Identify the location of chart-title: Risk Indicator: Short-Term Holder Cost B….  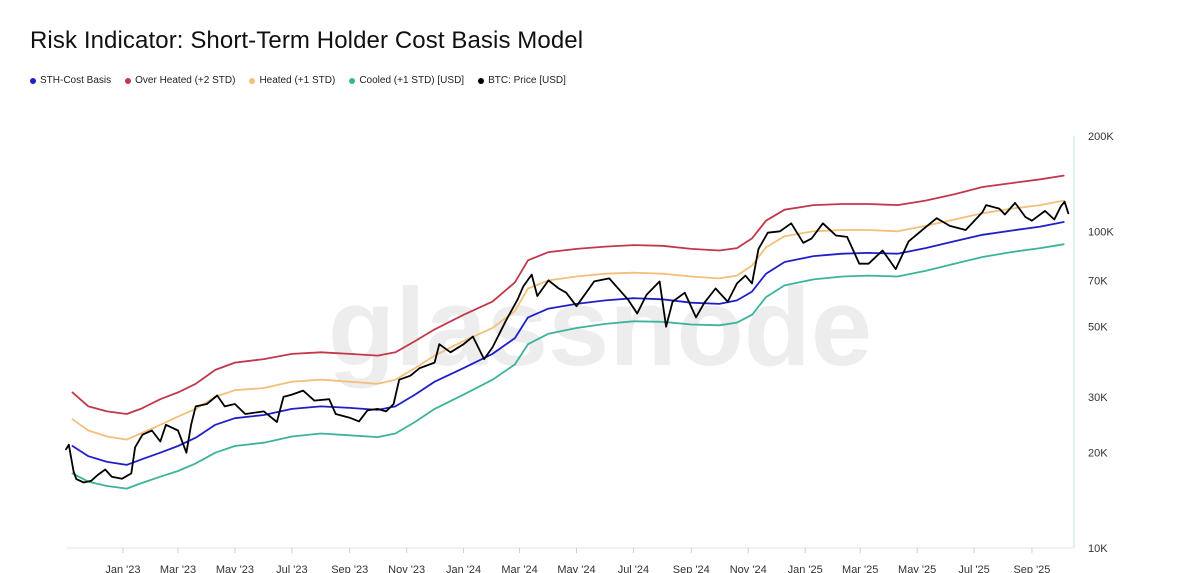
(307, 40).